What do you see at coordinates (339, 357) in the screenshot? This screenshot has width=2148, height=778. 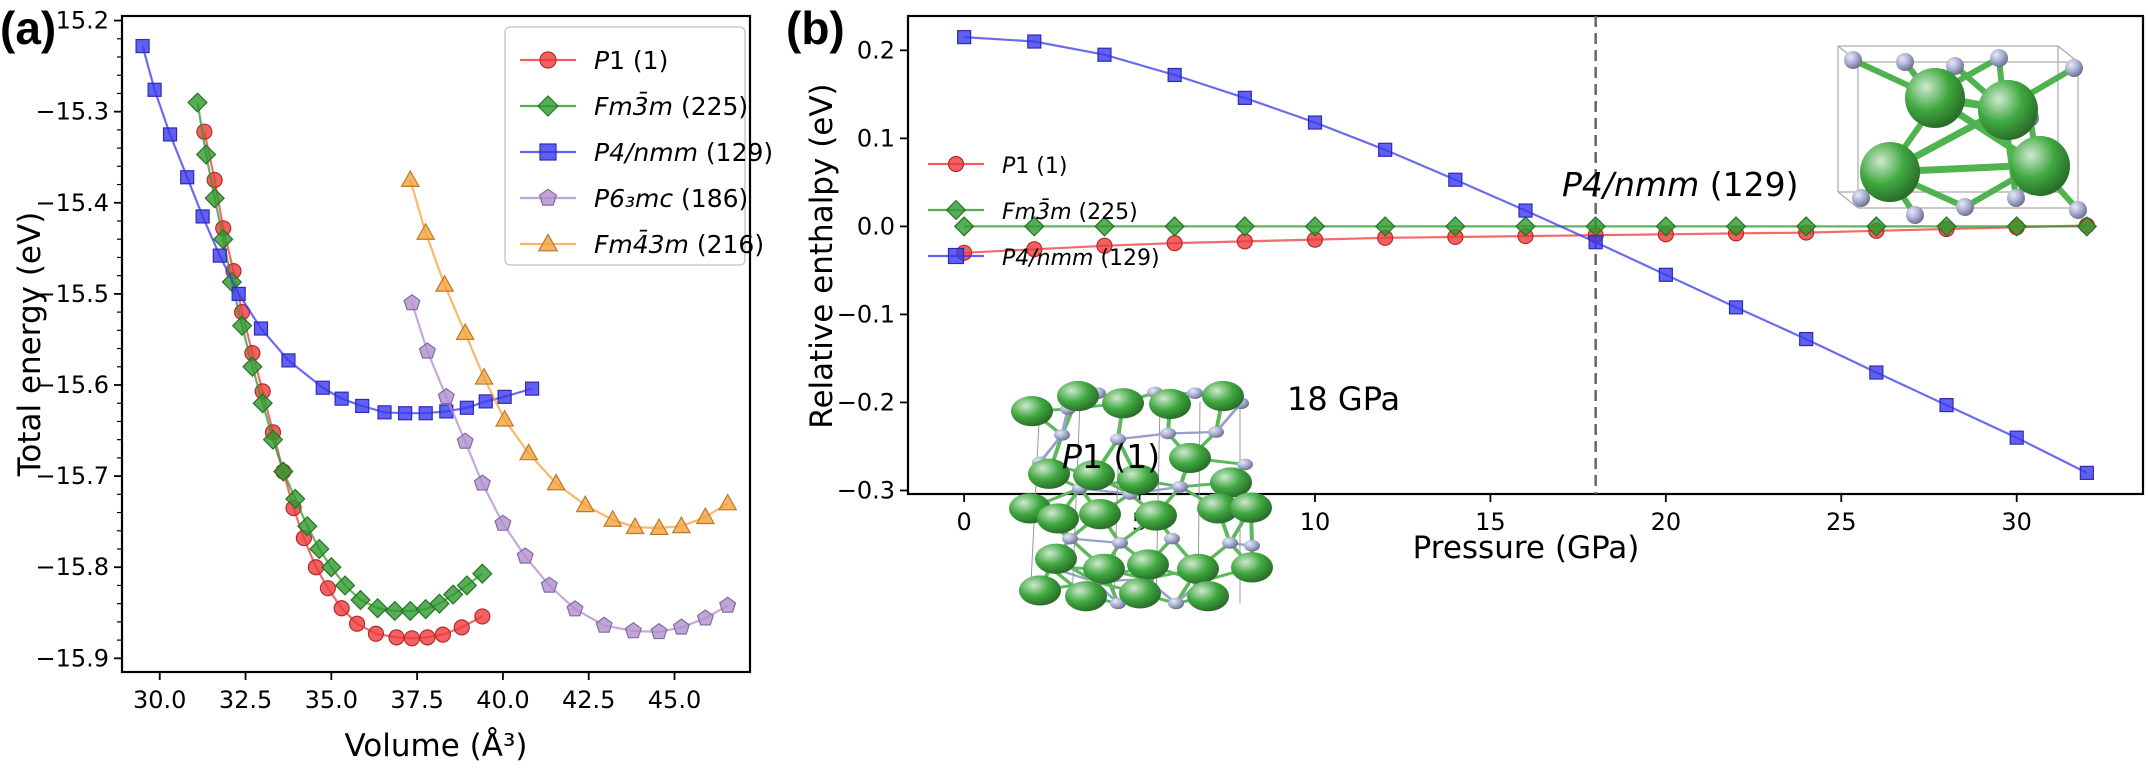 I see `series-line-Fm3m` at bounding box center [339, 357].